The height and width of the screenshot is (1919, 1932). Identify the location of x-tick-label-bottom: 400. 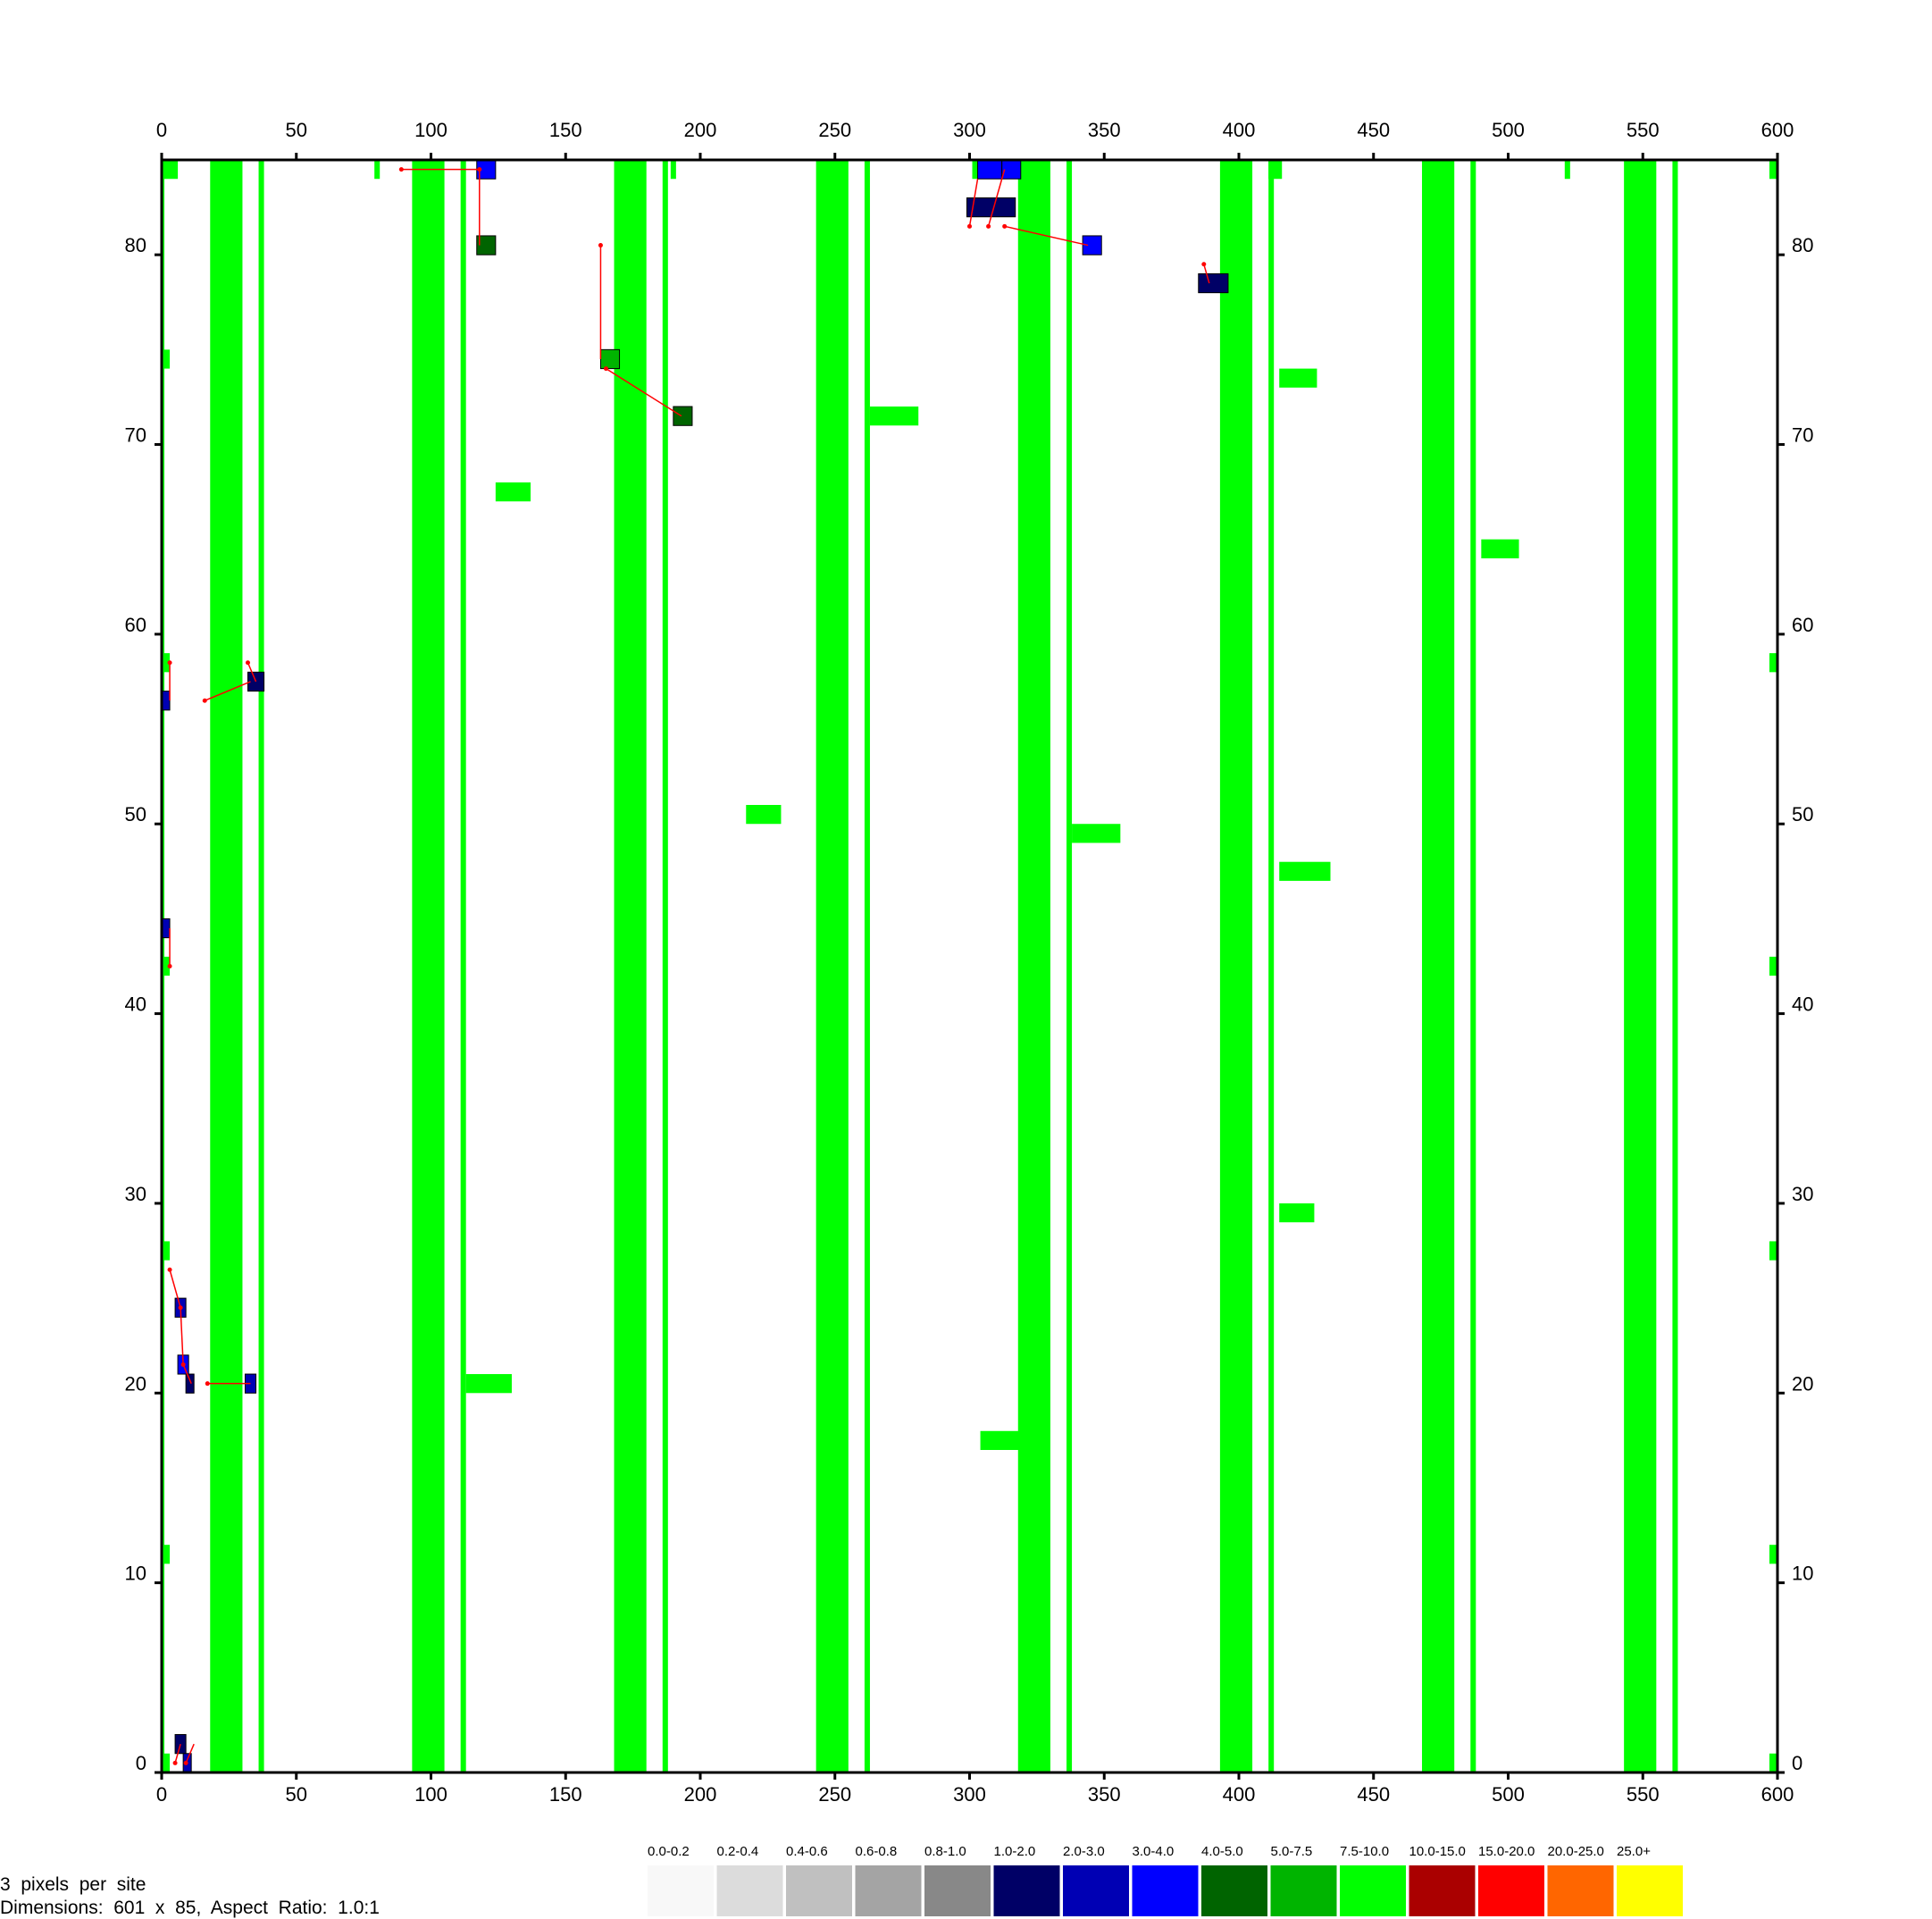
(1239, 1794).